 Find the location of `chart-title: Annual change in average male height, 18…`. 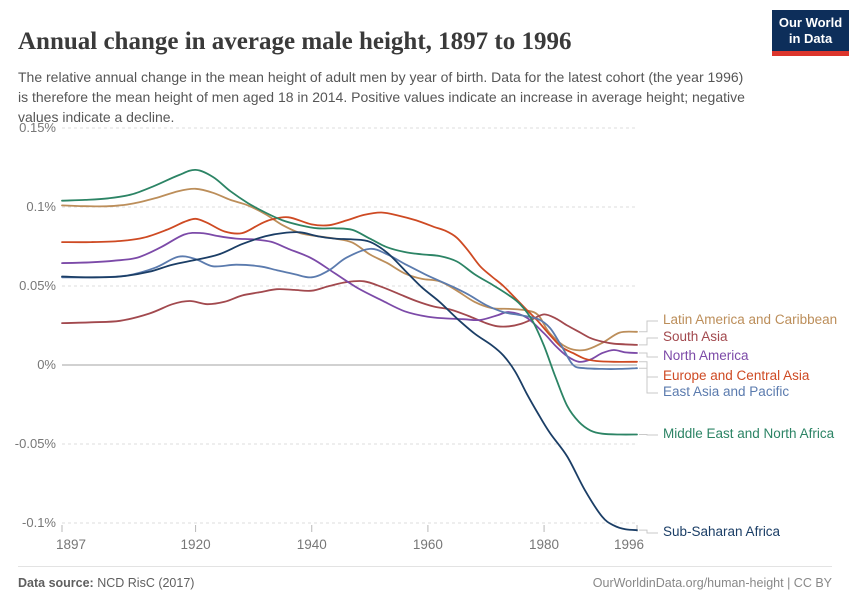

chart-title: Annual change in average male height, 18… is located at coordinates (295, 41).